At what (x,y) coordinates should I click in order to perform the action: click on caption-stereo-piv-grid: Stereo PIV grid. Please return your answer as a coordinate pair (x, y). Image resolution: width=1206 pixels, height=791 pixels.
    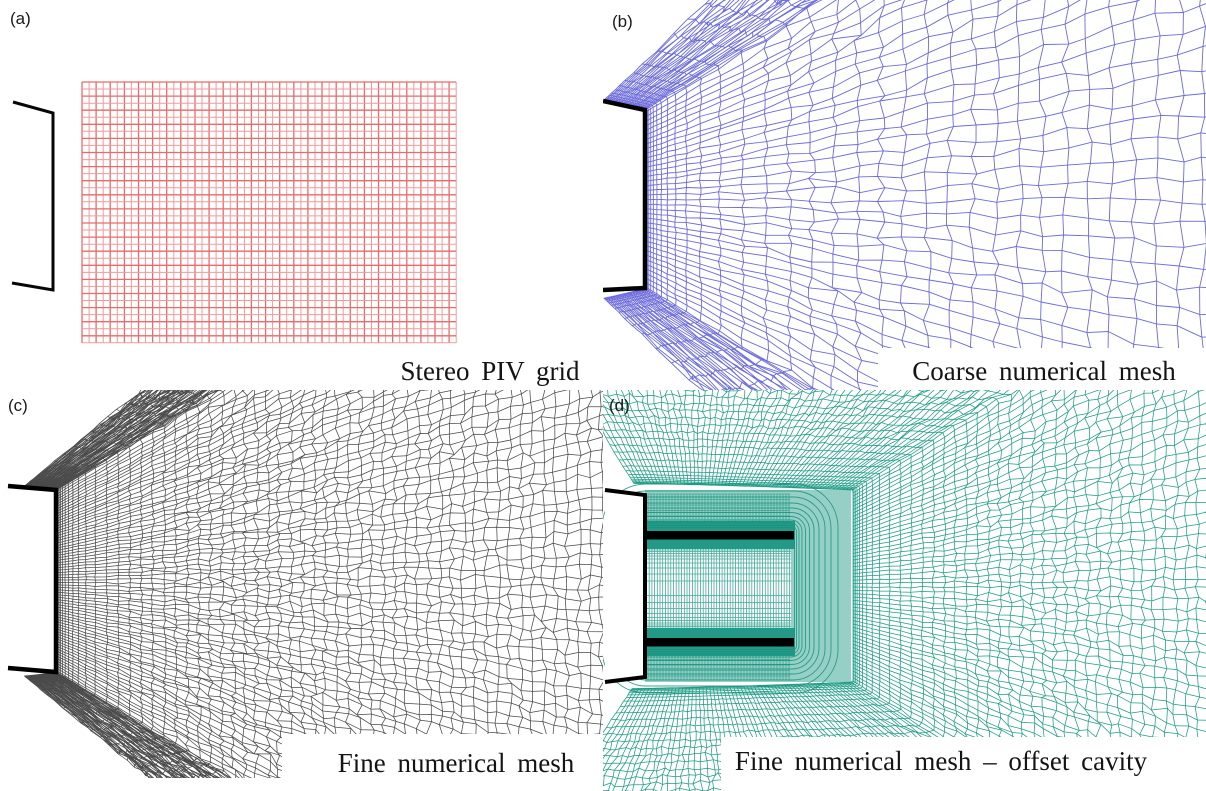
    Looking at the image, I should click on (490, 371).